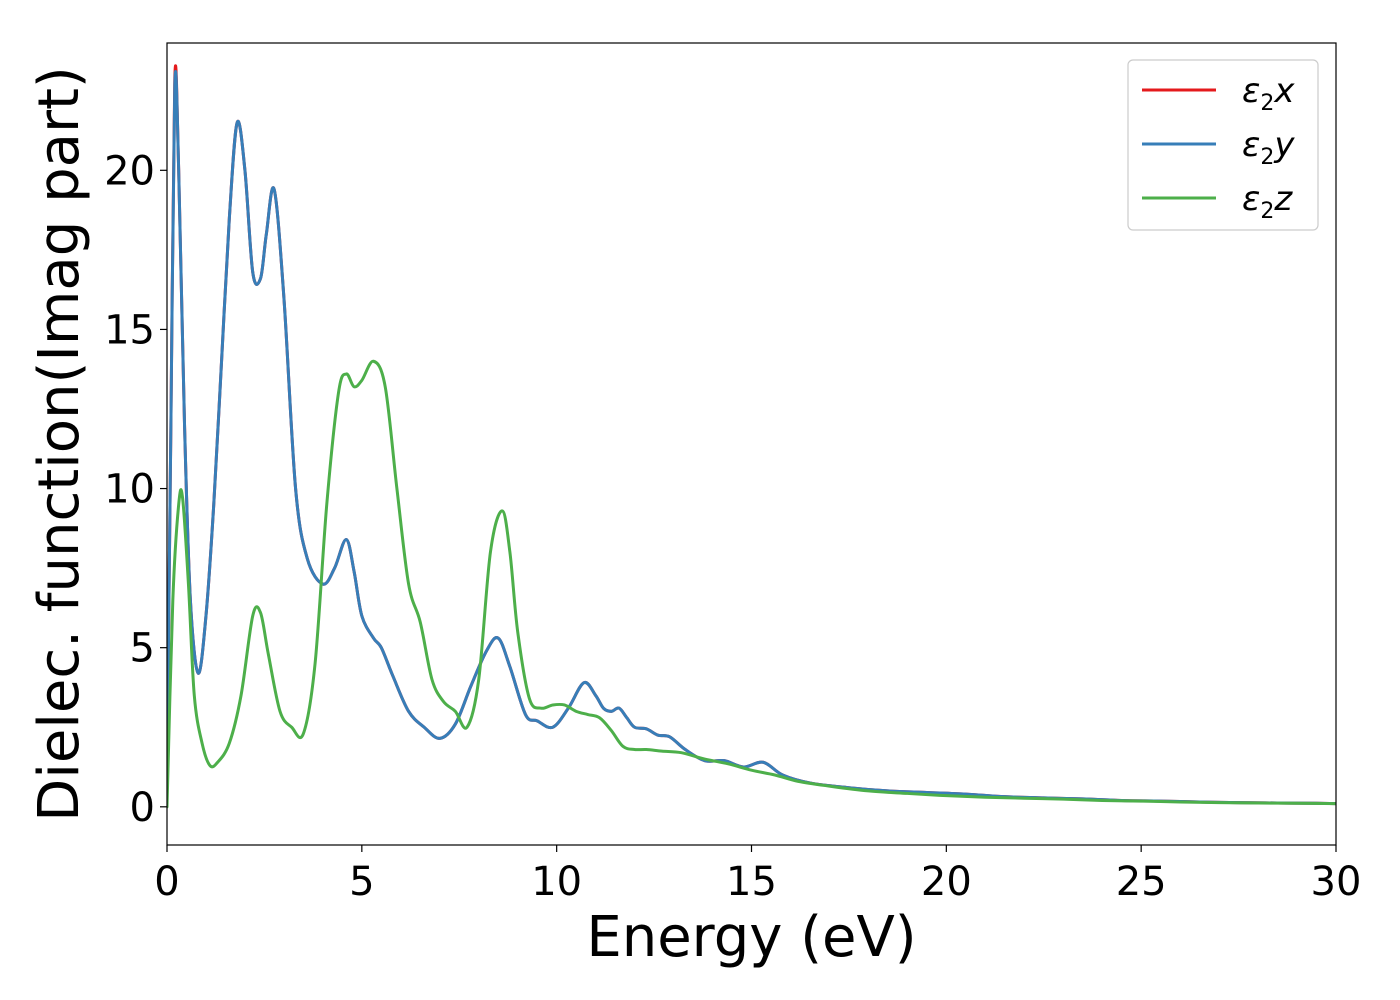 The height and width of the screenshot is (1000, 1400). Describe the element at coordinates (1268, 93) in the screenshot. I see `legend-label-x: ε2x` at that location.